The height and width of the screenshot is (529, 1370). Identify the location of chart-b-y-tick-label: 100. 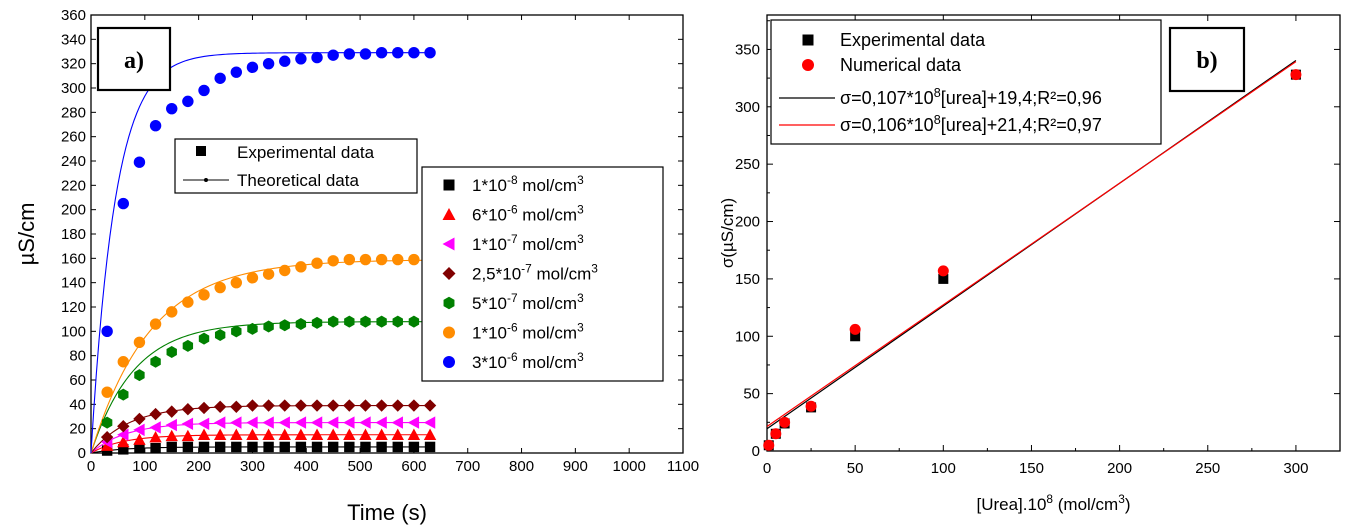
(747, 336).